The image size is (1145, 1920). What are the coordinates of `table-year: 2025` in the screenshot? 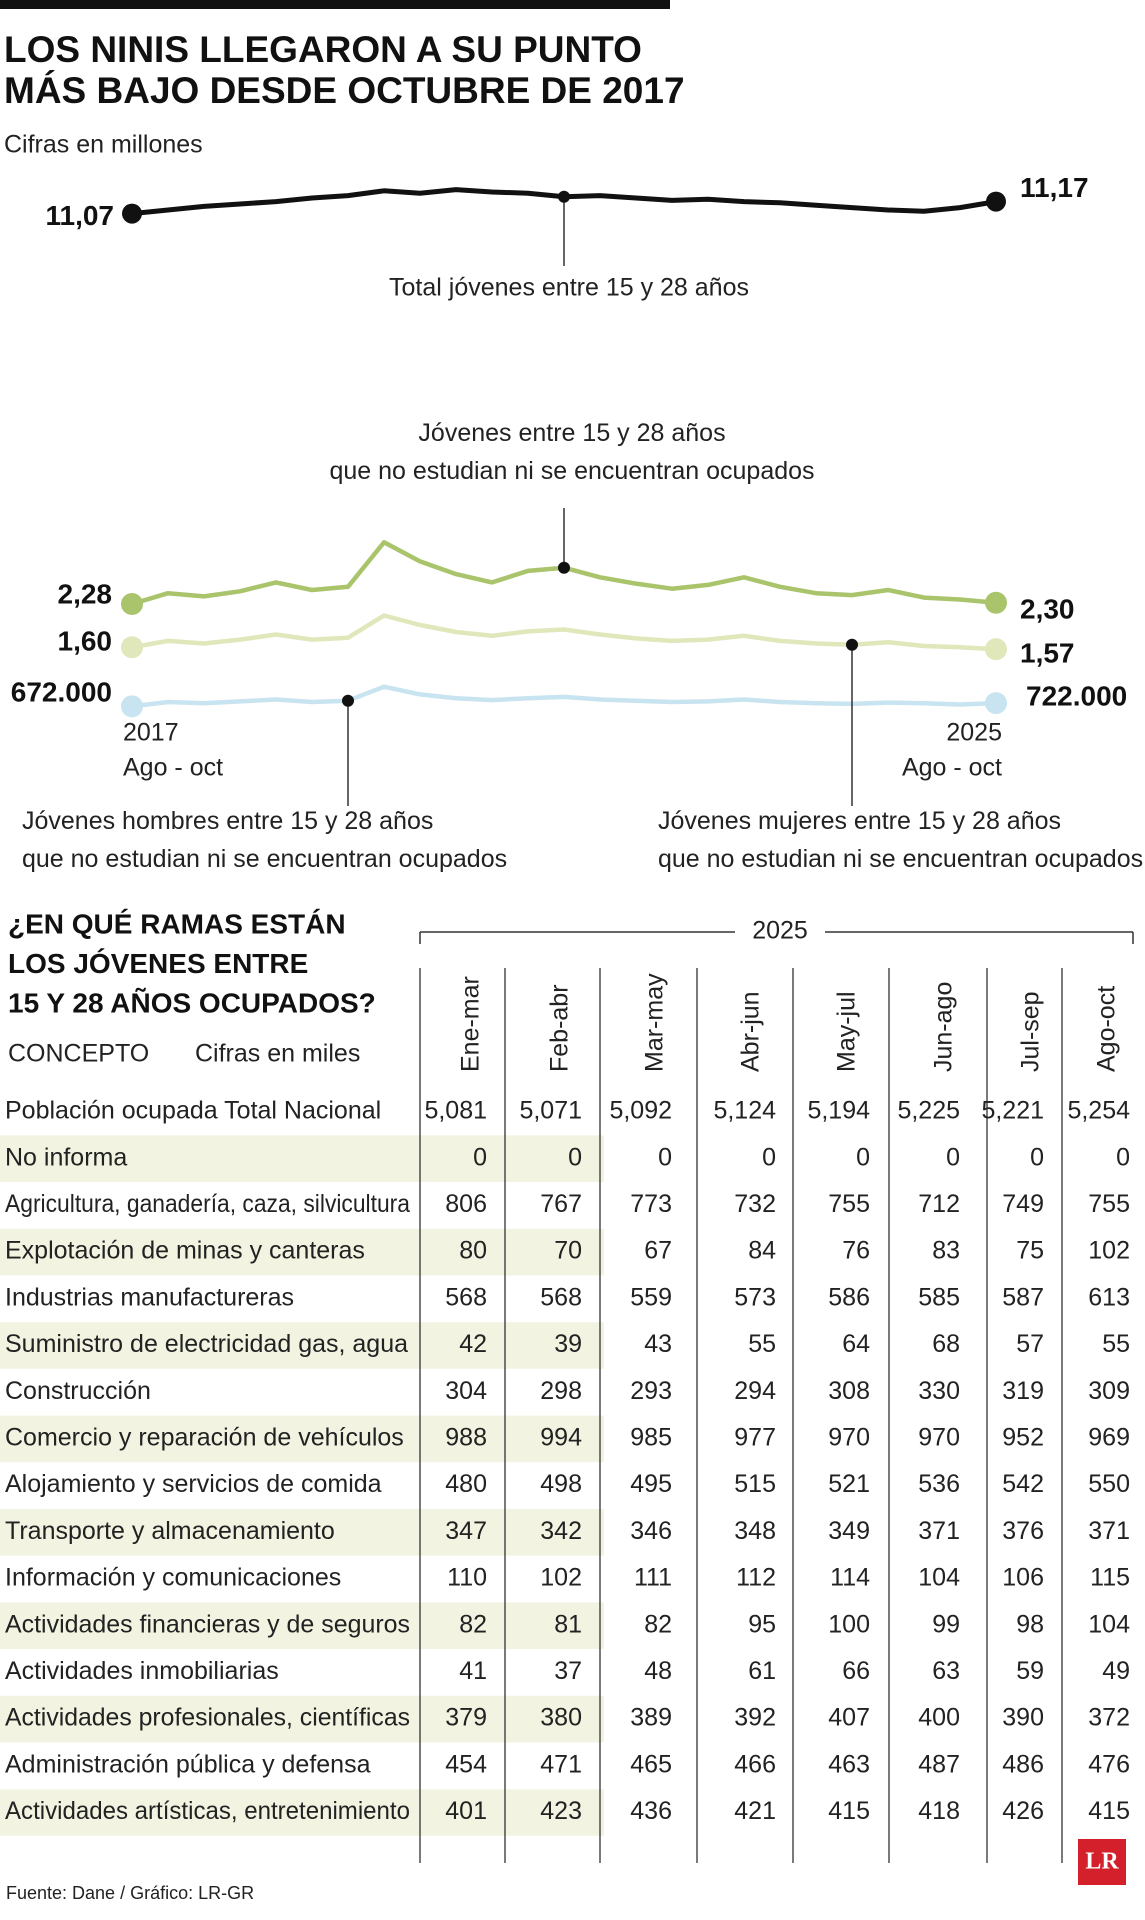 It's located at (780, 931).